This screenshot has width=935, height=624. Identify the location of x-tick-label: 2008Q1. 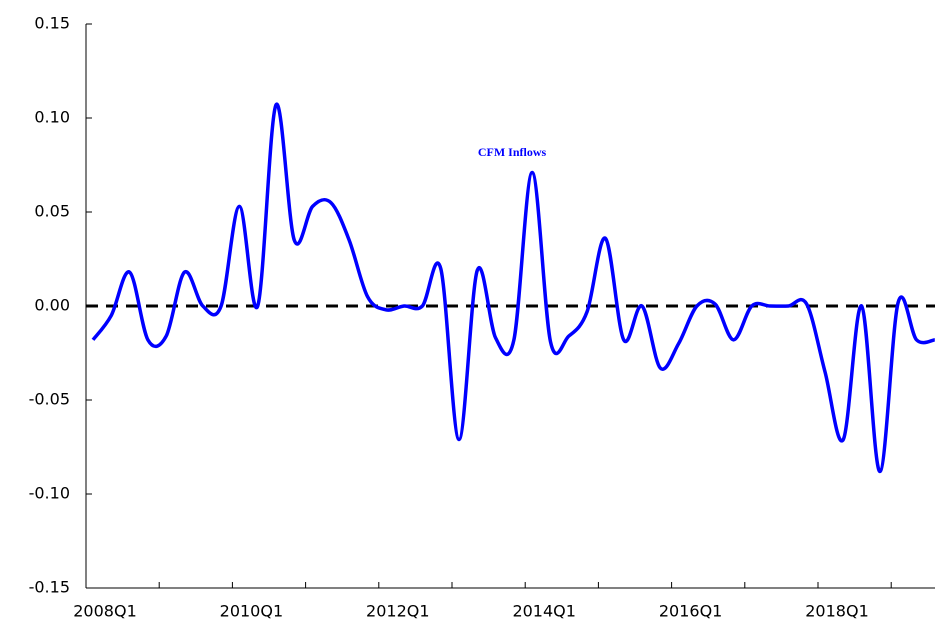
(105, 611).